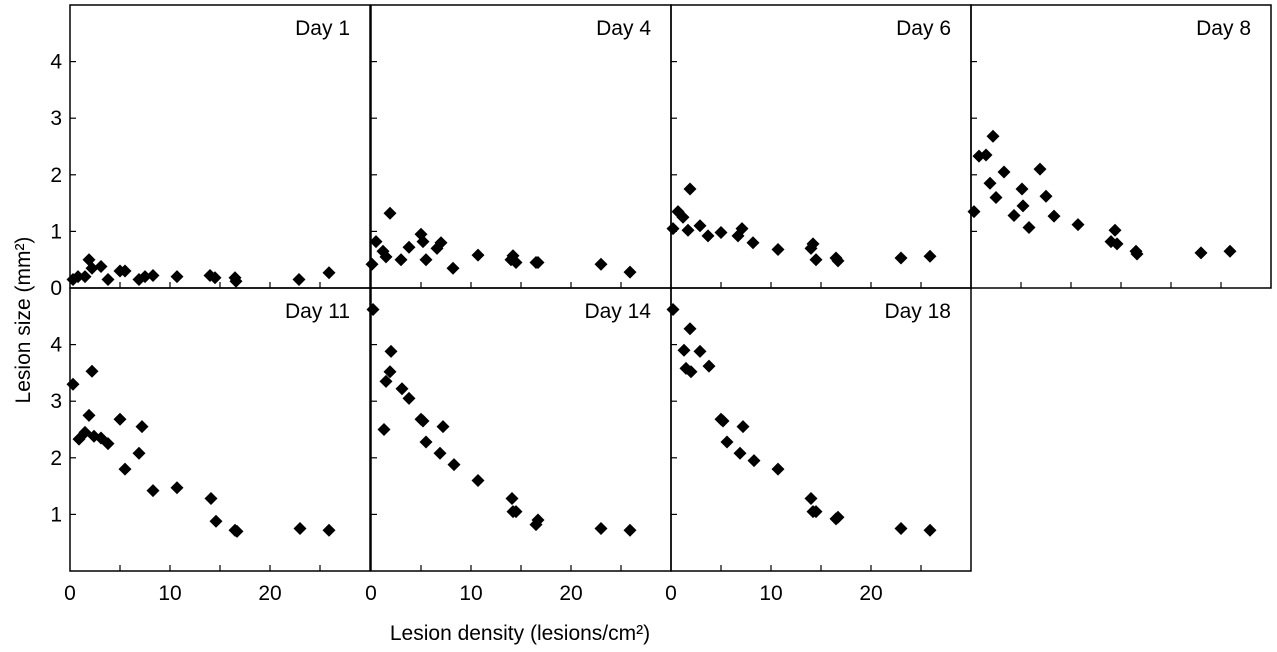 This screenshot has height=652, width=1277. I want to click on panel-6: 0 10 20Day 14, so click(518, 446).